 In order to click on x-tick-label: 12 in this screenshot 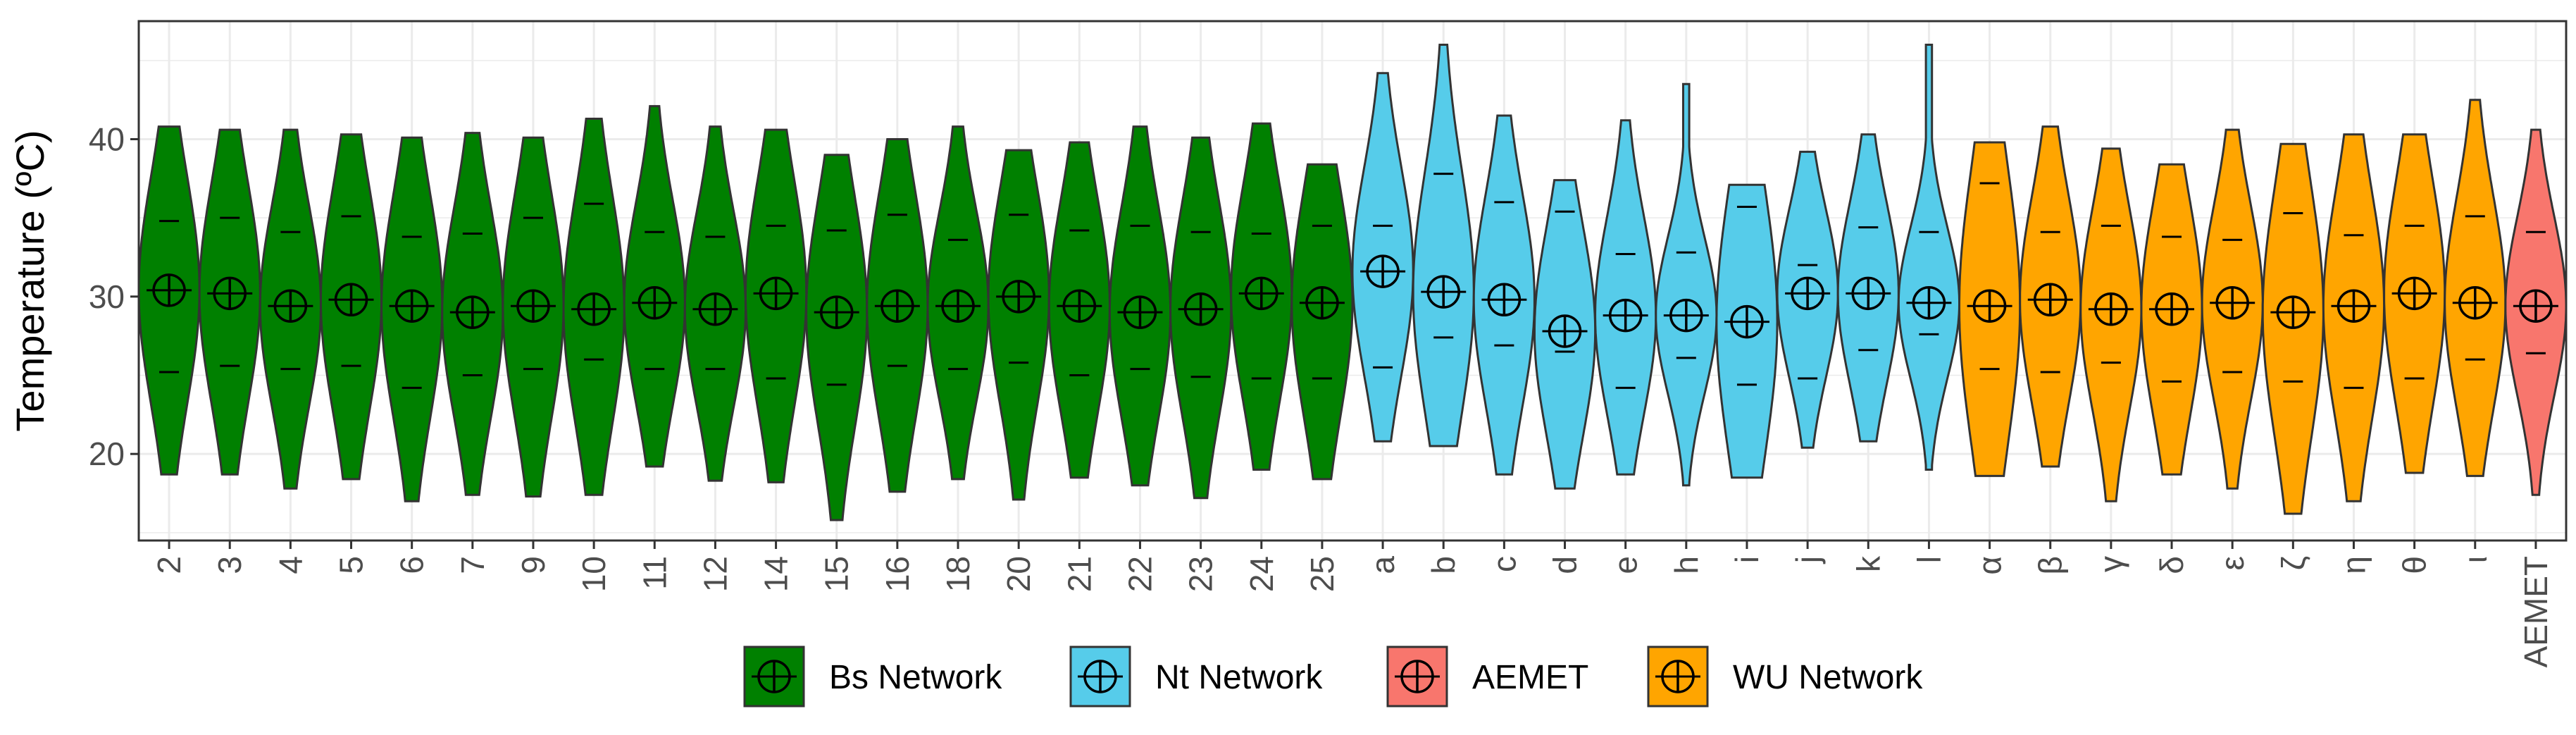, I will do `click(715, 574)`.